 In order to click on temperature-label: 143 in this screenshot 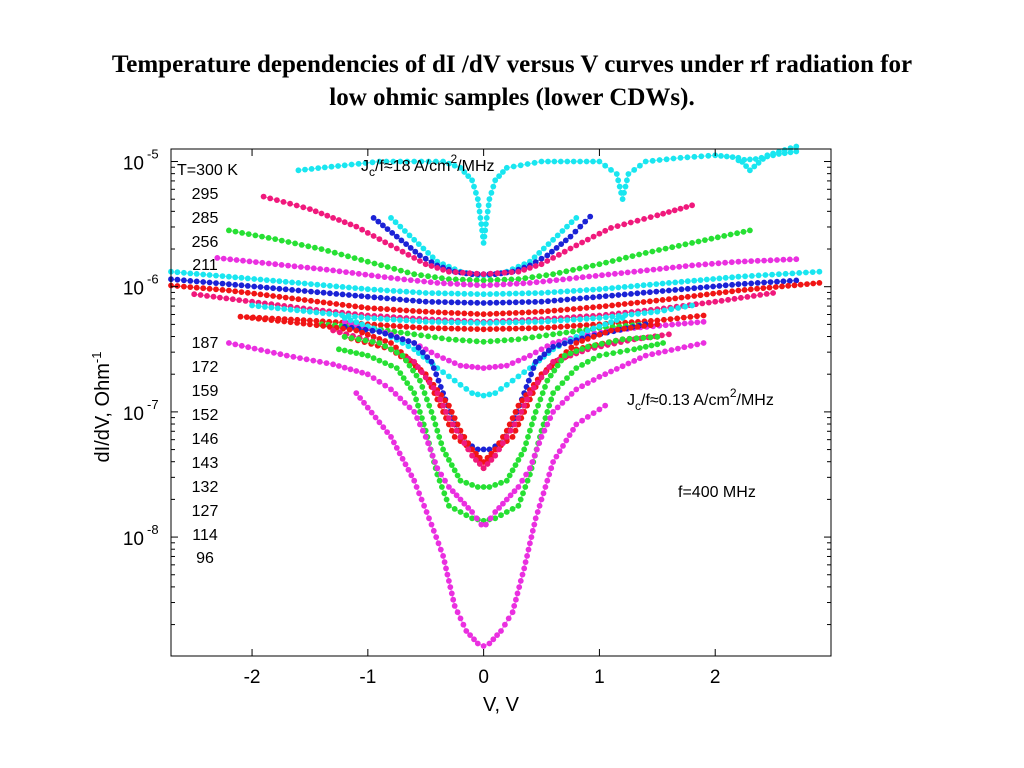, I will do `click(205, 463)`.